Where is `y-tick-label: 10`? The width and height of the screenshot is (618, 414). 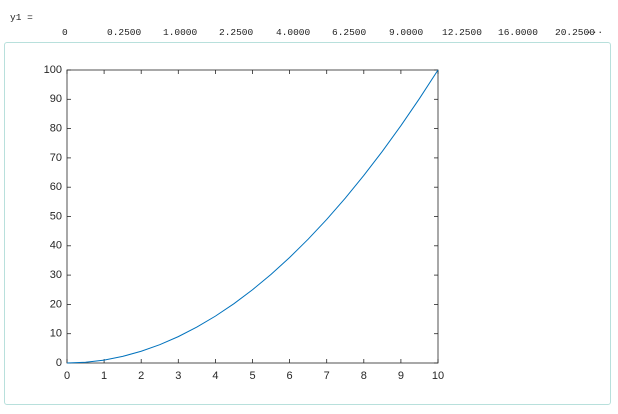
y-tick-label: 10 is located at coordinates (56, 334).